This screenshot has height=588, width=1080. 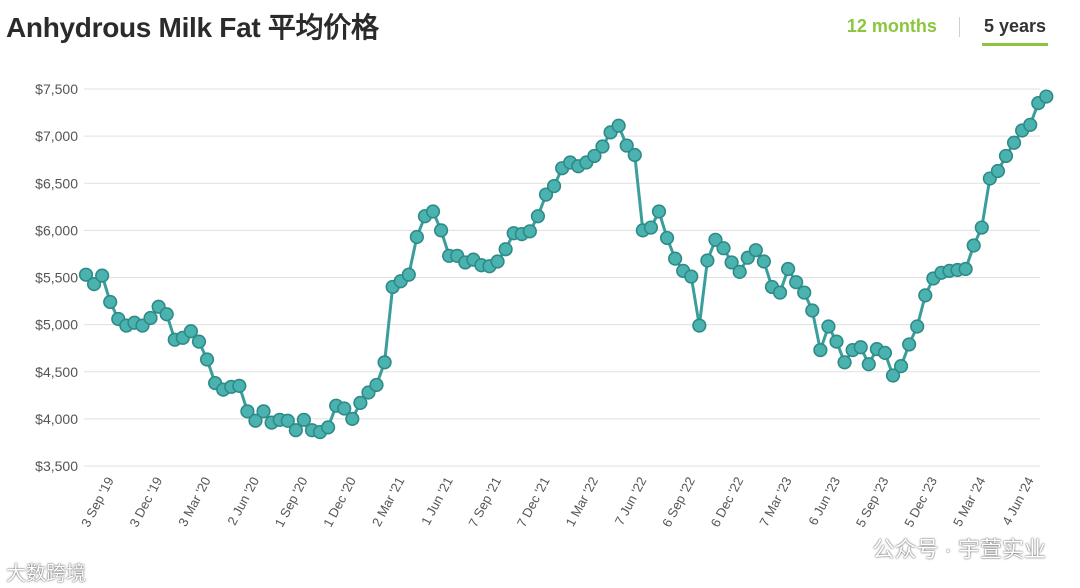 I want to click on range-tabs: 12 months 5 years, so click(x=946, y=31).